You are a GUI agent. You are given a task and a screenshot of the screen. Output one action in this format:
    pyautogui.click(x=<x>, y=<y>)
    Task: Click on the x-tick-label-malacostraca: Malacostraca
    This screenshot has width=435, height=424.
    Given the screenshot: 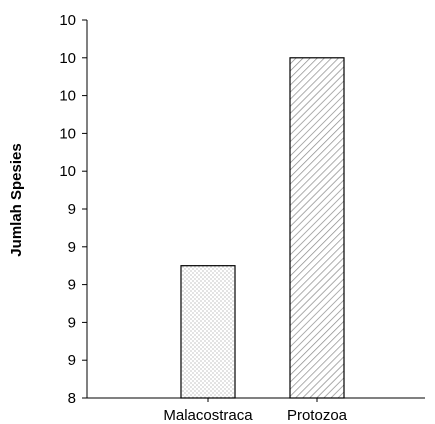 What is the action you would take?
    pyautogui.click(x=208, y=415)
    